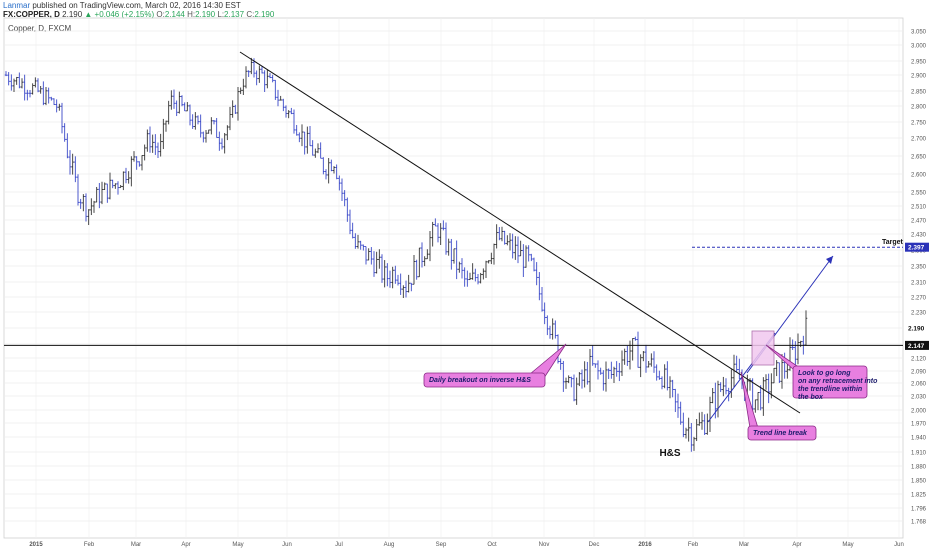 The width and height of the screenshot is (932, 550). What do you see at coordinates (919, 77) in the screenshot?
I see `y-tick-label: 2.900` at bounding box center [919, 77].